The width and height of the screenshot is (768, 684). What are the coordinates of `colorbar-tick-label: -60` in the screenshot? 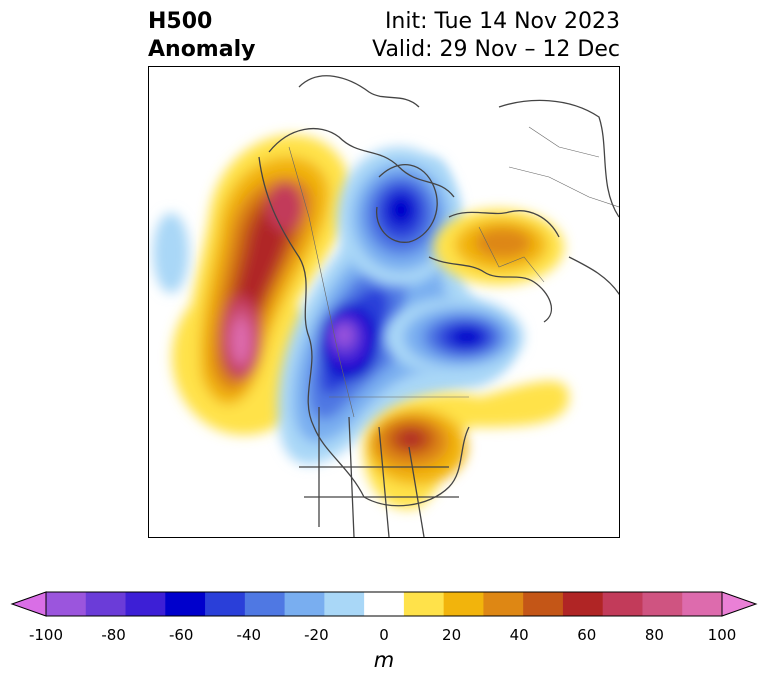 It's located at (181, 635).